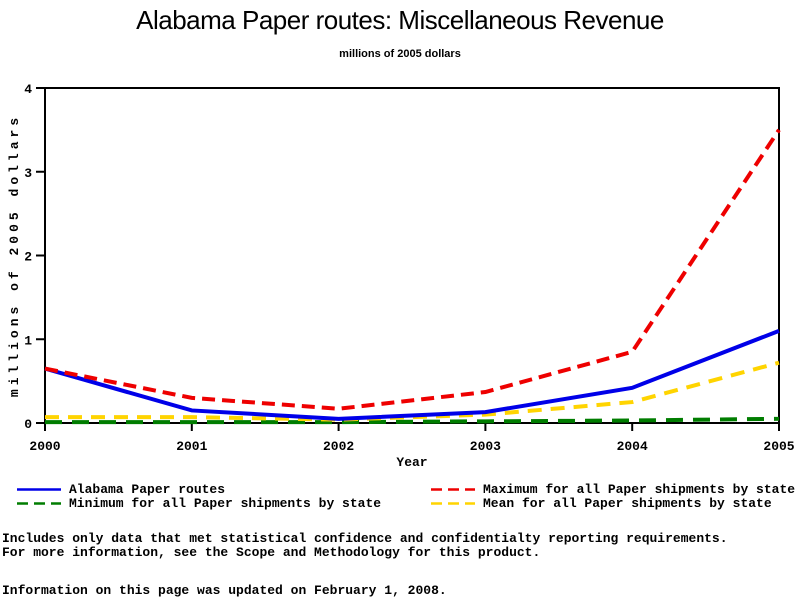 The image size is (800, 600). I want to click on chart-subtitle: millions of 2005 dollars, so click(400, 54).